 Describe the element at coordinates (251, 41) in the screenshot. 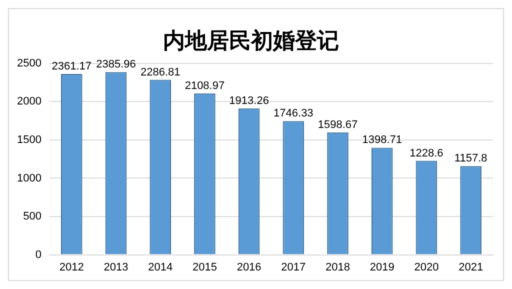

I see `chart-title: 内地居民初婚登记` at that location.